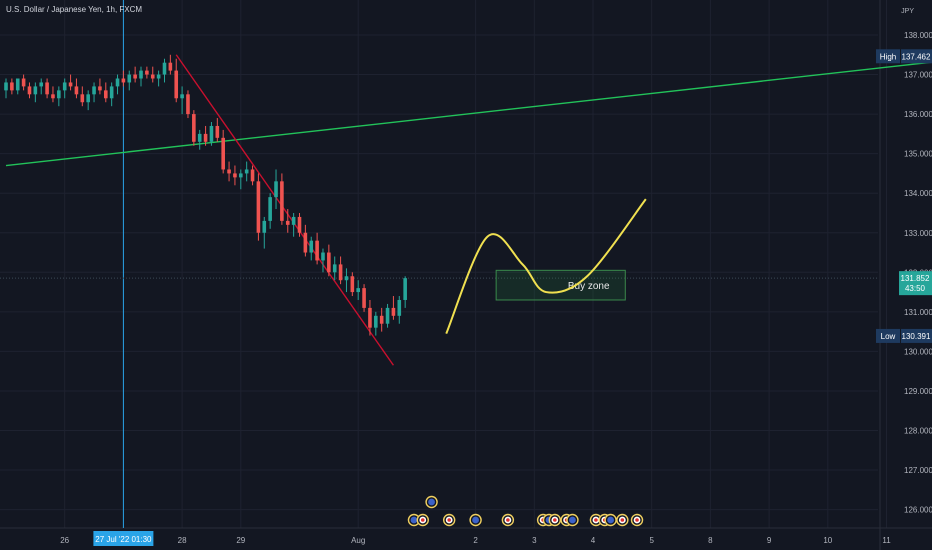  I want to click on x-tick-label: 10, so click(827, 540).